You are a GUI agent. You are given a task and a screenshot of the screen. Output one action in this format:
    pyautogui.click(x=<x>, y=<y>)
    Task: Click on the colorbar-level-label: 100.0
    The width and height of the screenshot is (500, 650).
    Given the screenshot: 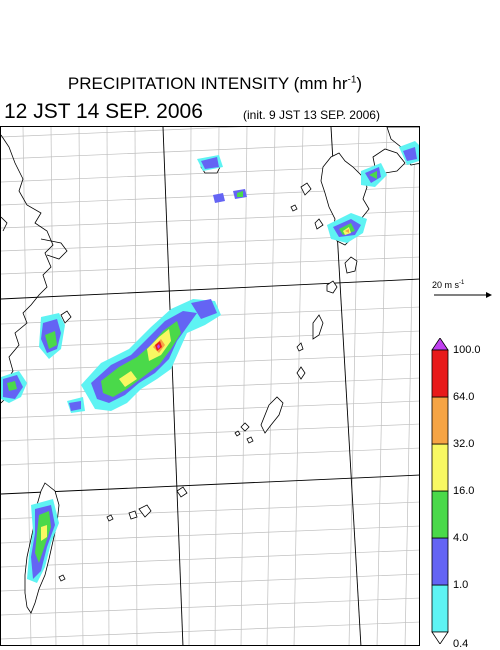 What is the action you would take?
    pyautogui.click(x=467, y=350)
    